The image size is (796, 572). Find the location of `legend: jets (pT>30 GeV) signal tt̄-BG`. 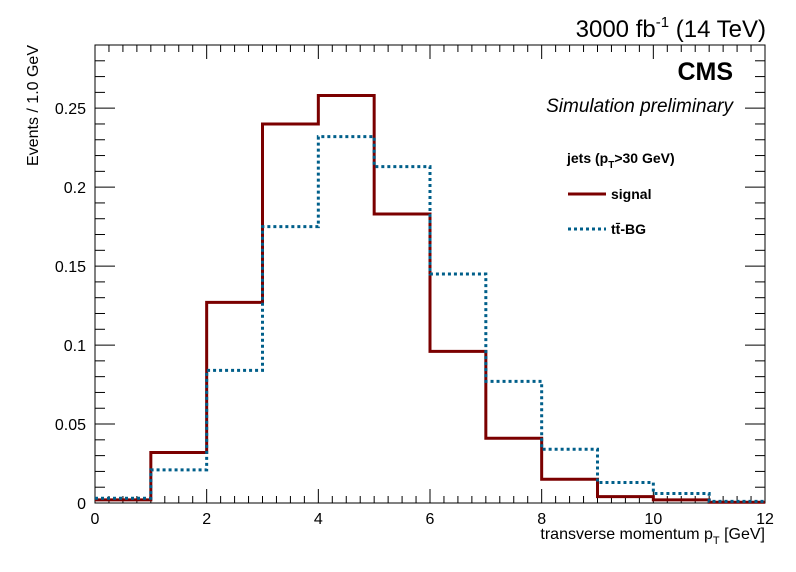

legend: jets (pT>30 GeV) signal tt̄-BG is located at coordinates (620, 193).